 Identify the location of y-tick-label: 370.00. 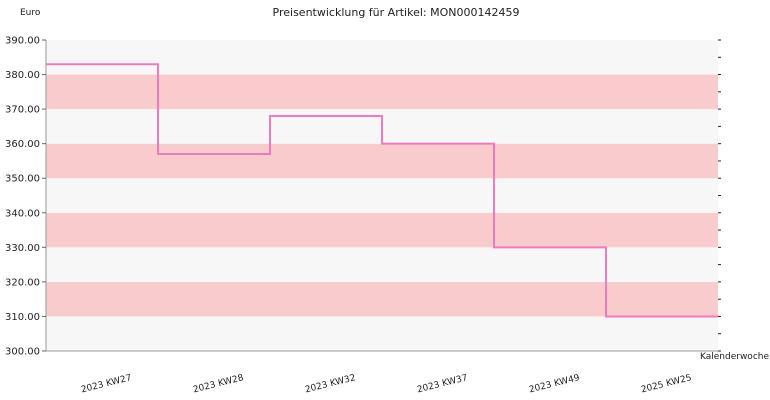
(22, 110).